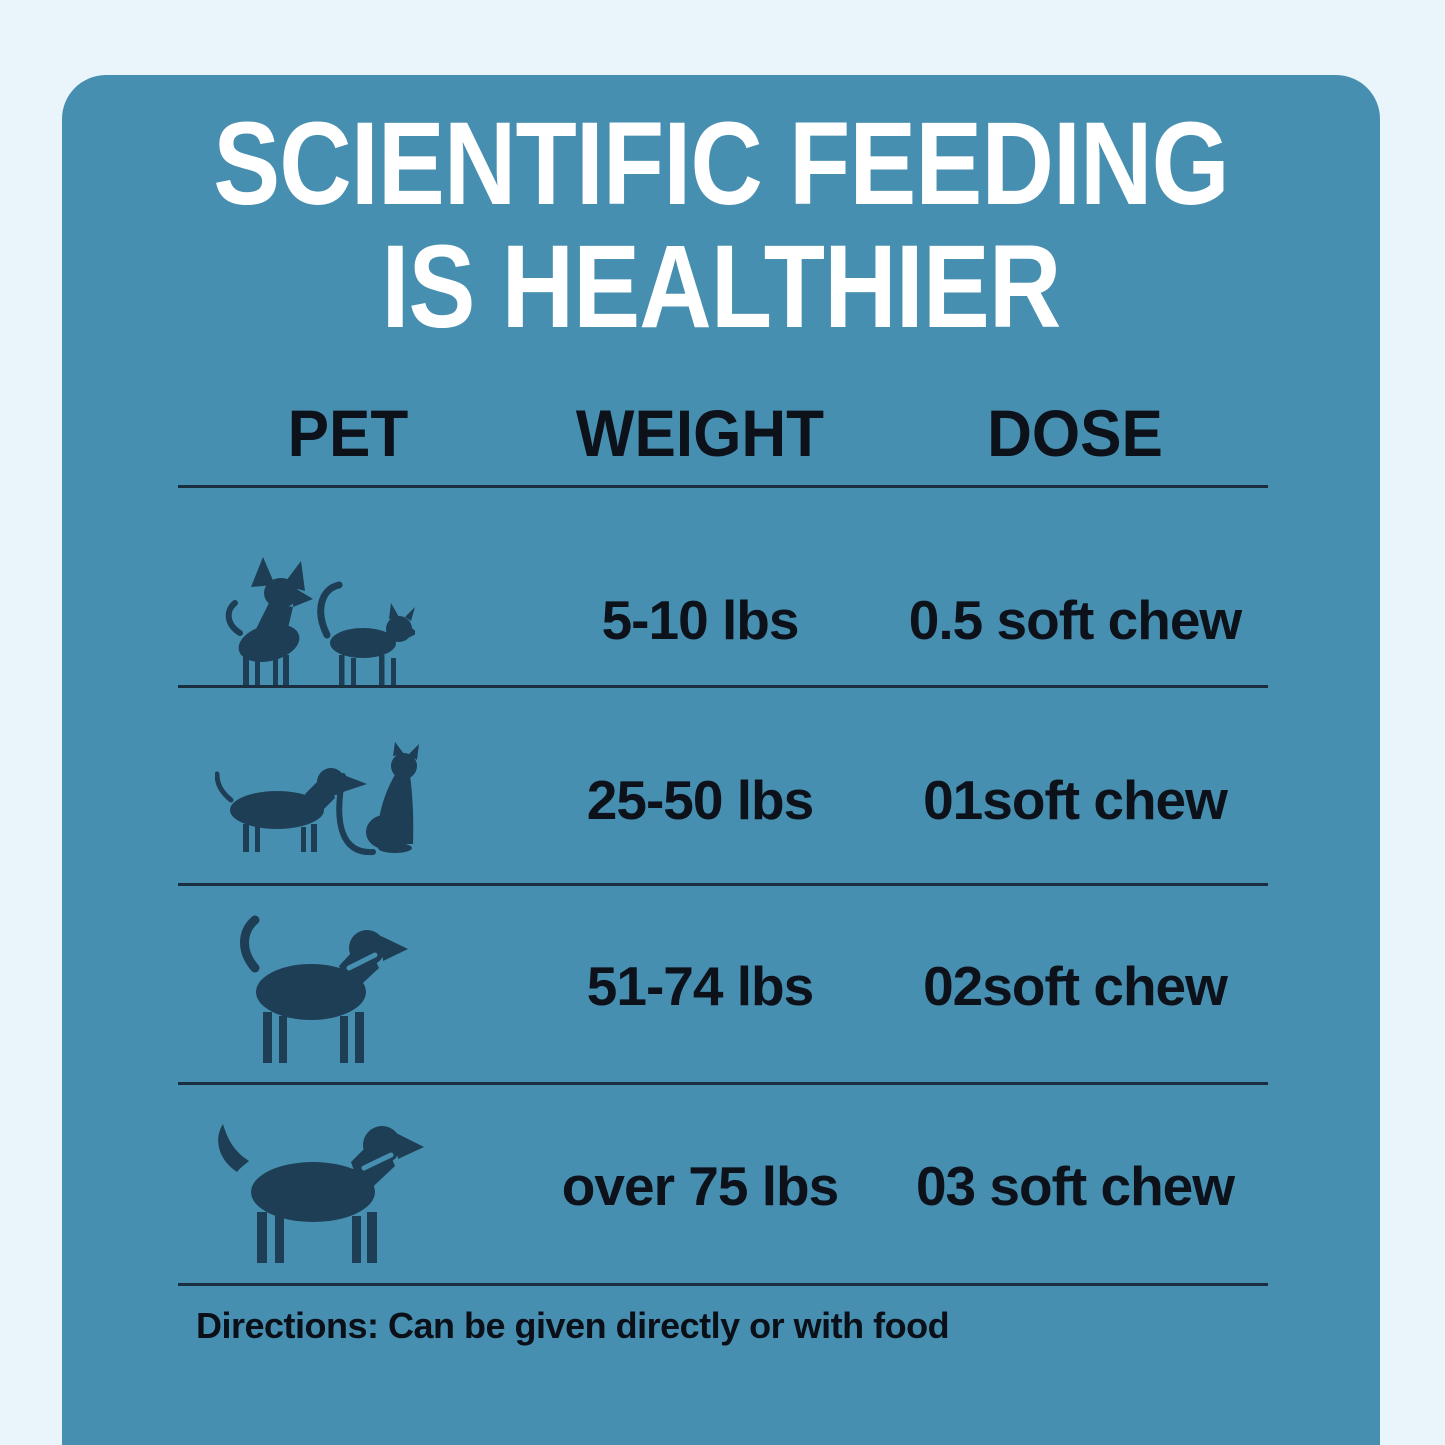 The width and height of the screenshot is (1445, 1445). I want to click on small-dog-and-cat-icon, so click(320, 621).